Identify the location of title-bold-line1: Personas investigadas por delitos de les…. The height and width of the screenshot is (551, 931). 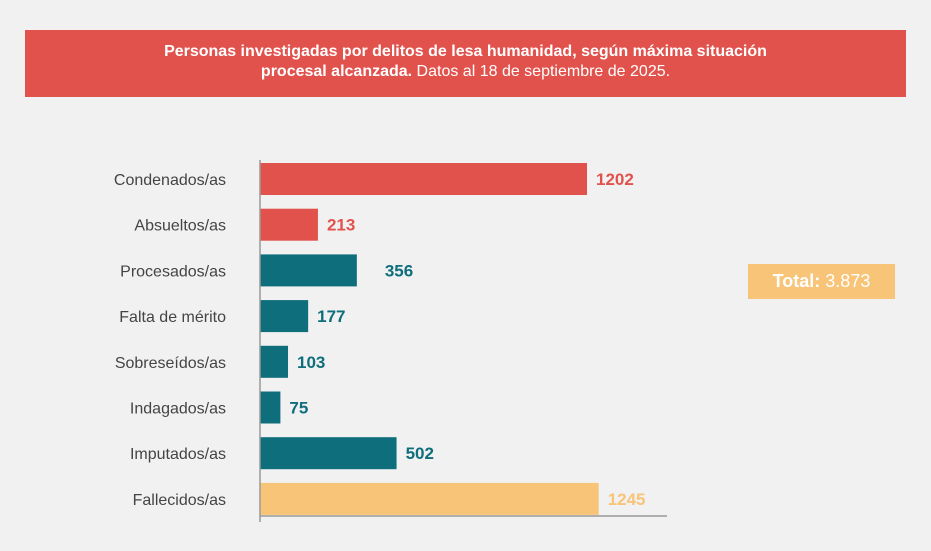
(465, 51).